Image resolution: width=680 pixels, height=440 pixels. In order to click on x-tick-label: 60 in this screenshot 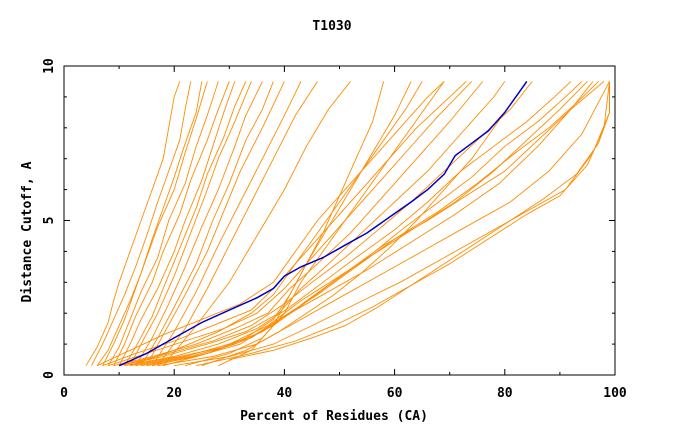, I will do `click(395, 393)`.